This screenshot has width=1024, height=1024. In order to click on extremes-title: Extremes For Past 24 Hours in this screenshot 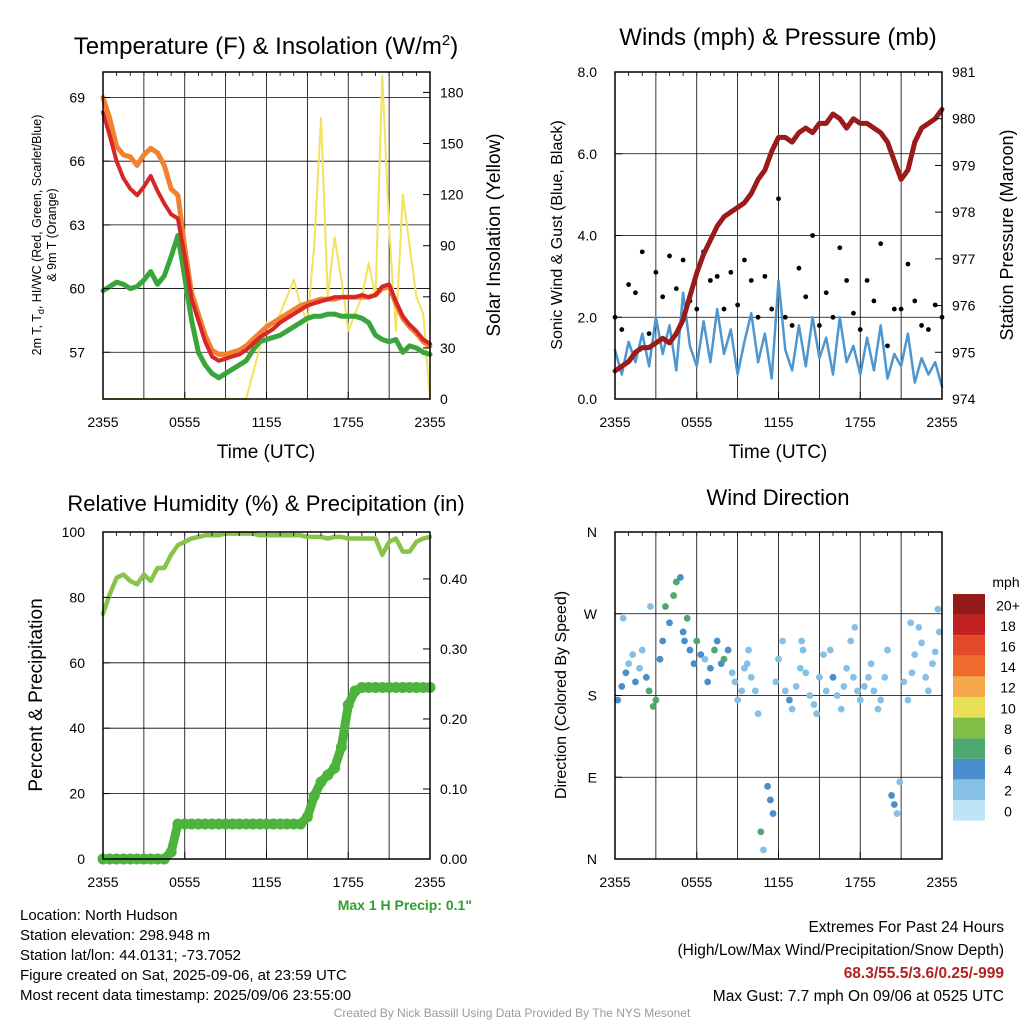, I will do `click(906, 927)`.